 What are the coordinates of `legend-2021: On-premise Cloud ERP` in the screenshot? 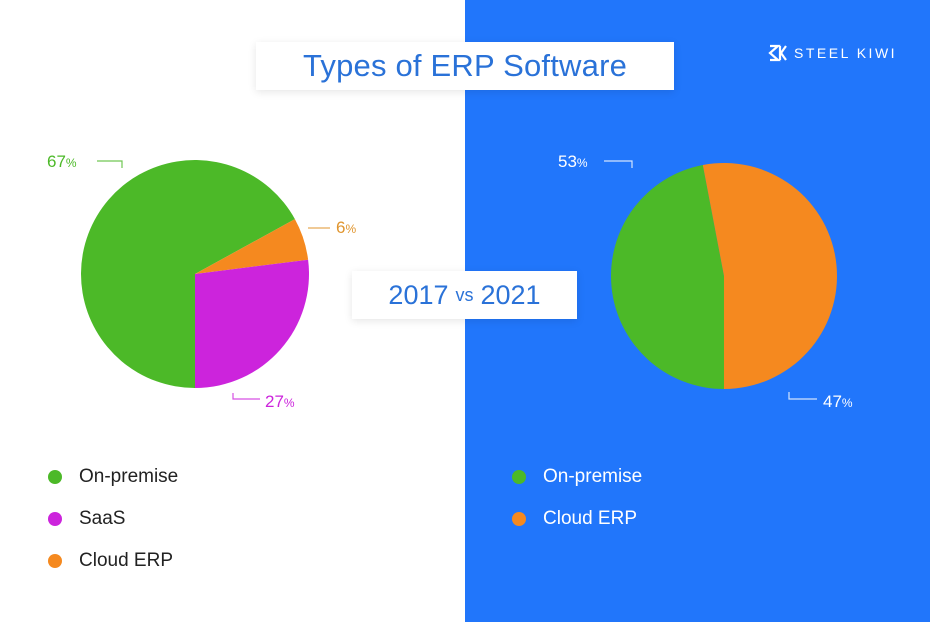 It's located at (577, 508).